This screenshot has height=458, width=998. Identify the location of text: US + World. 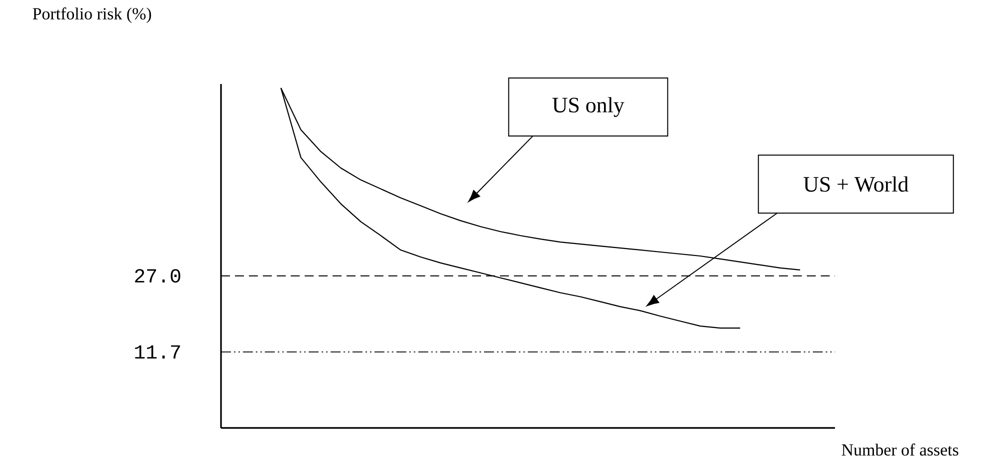
(856, 184).